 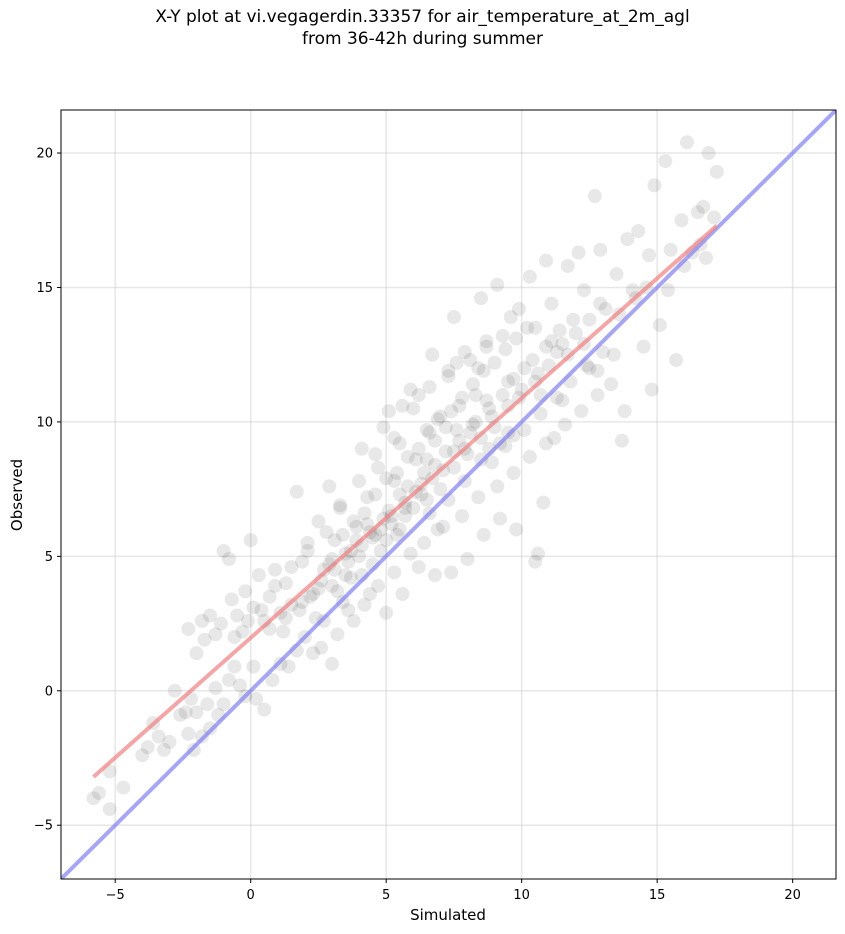 I want to click on y-tick-label: −5, so click(x=43, y=826).